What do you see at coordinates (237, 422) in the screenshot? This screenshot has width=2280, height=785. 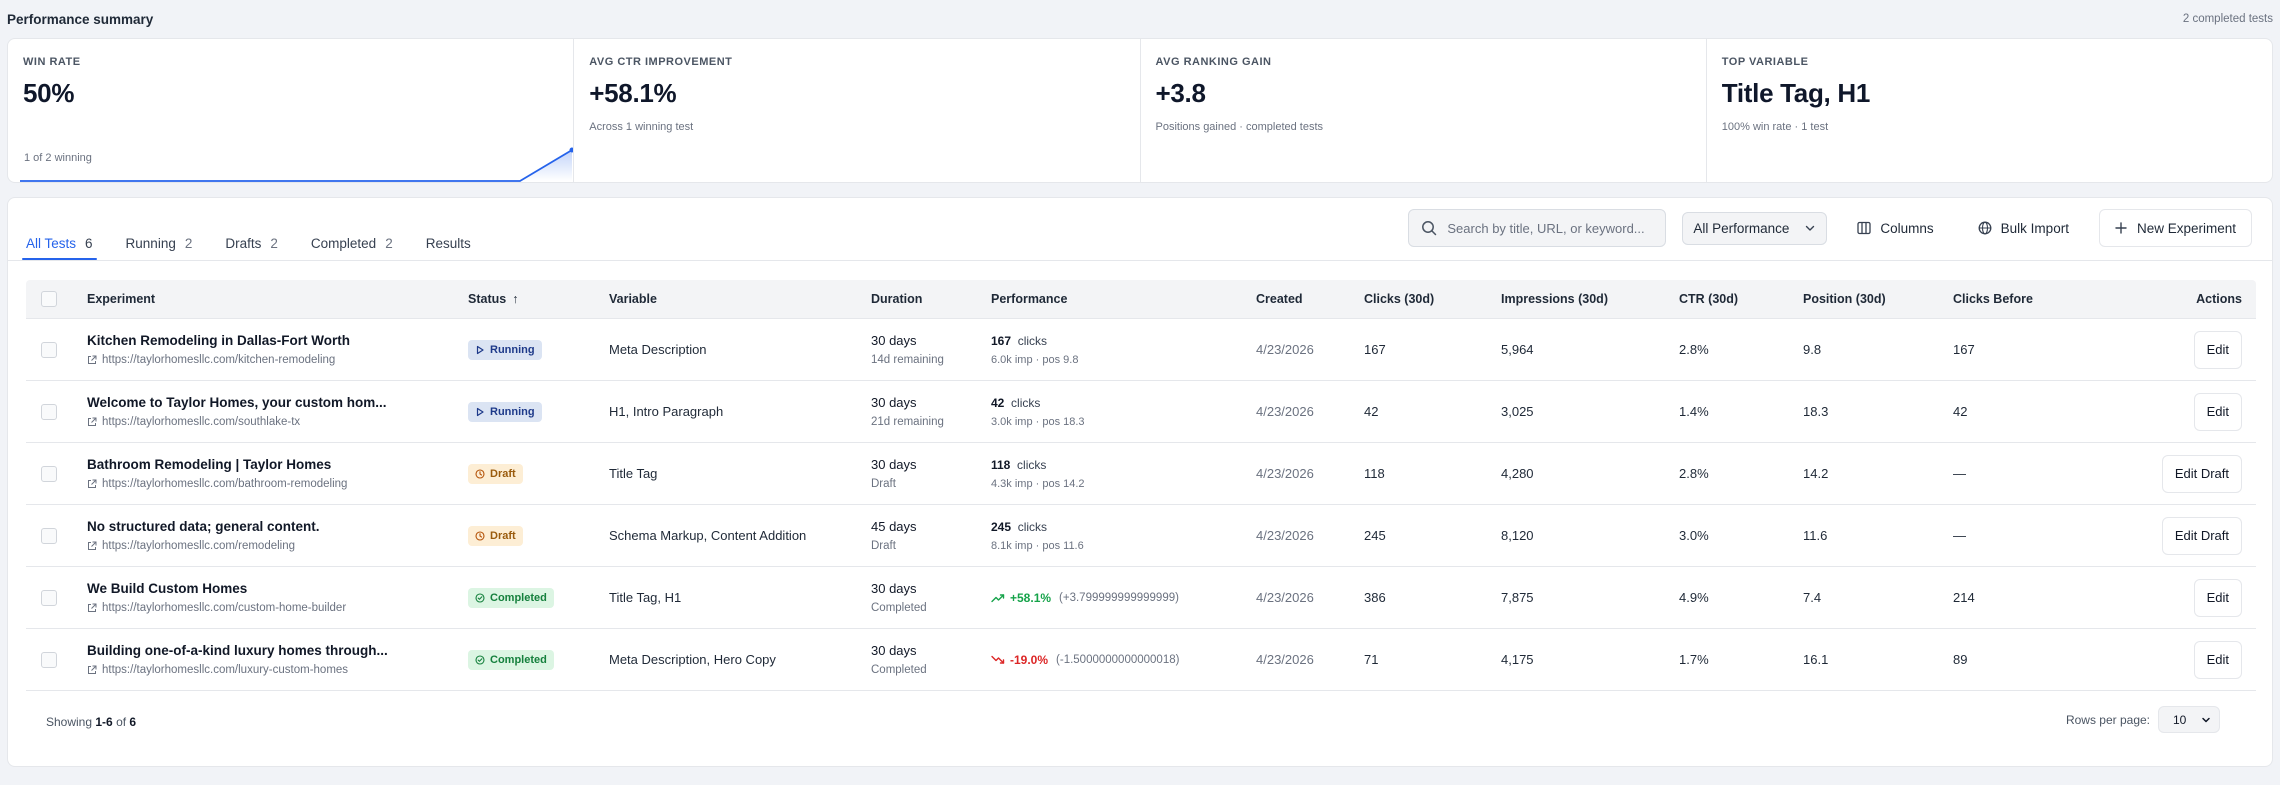 I see `experiment-url-link: https://taylorhomesllc.com/southlake-tx` at bounding box center [237, 422].